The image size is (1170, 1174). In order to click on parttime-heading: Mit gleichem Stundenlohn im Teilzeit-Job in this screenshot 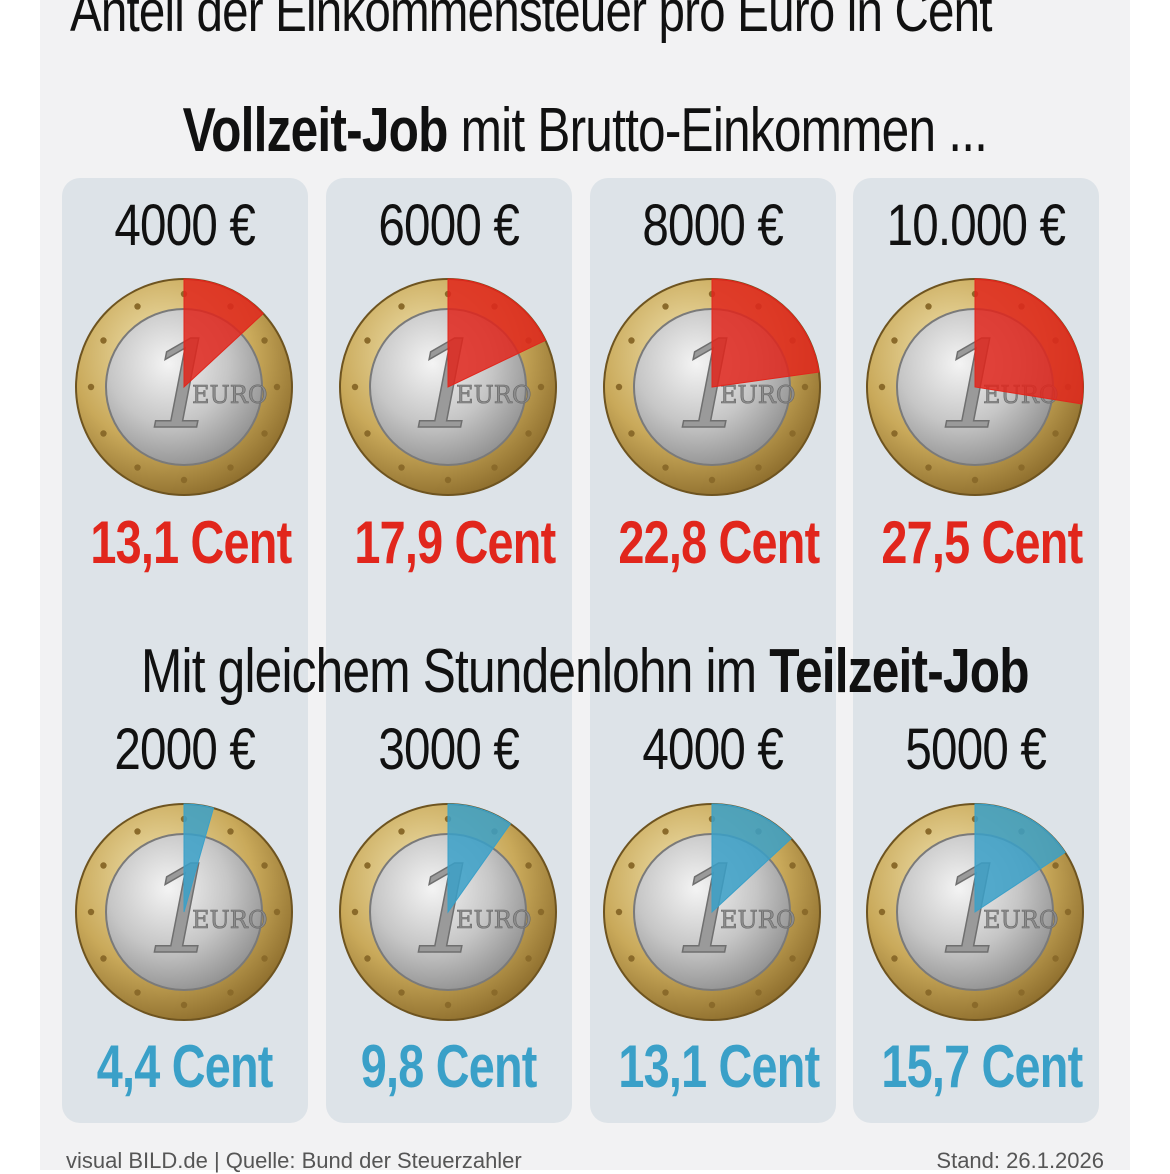, I will do `click(585, 671)`.